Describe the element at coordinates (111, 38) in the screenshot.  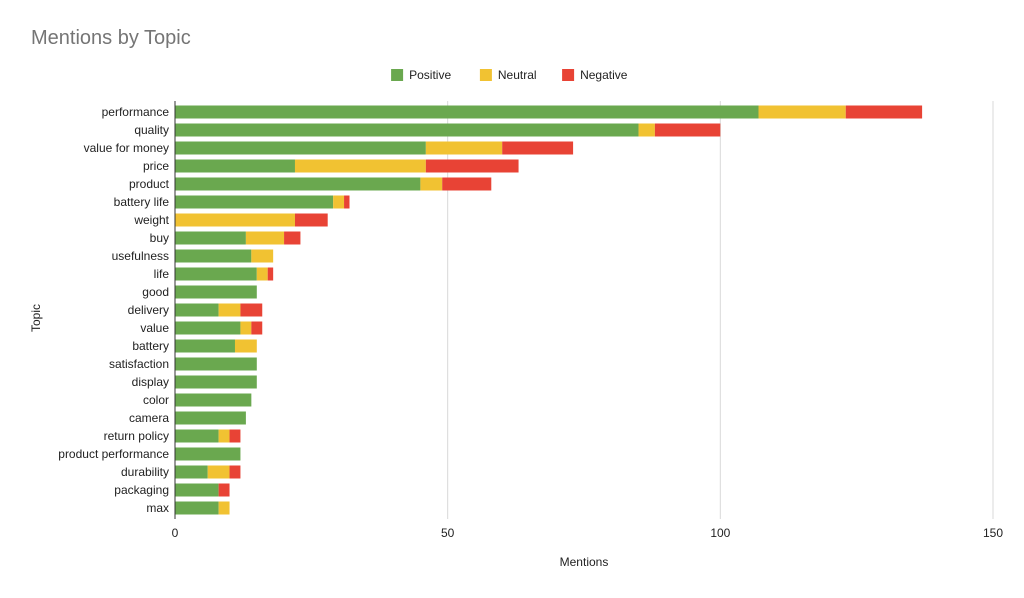
I see `chart-title: Mentions by Topic` at that location.